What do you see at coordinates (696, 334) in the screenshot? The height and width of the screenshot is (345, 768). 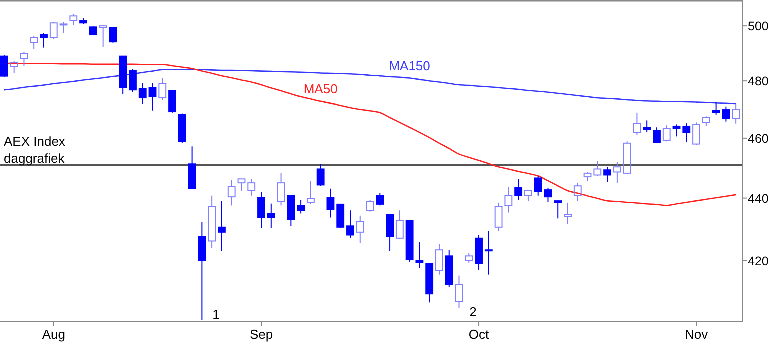 I see `x-tick-label: Nov` at bounding box center [696, 334].